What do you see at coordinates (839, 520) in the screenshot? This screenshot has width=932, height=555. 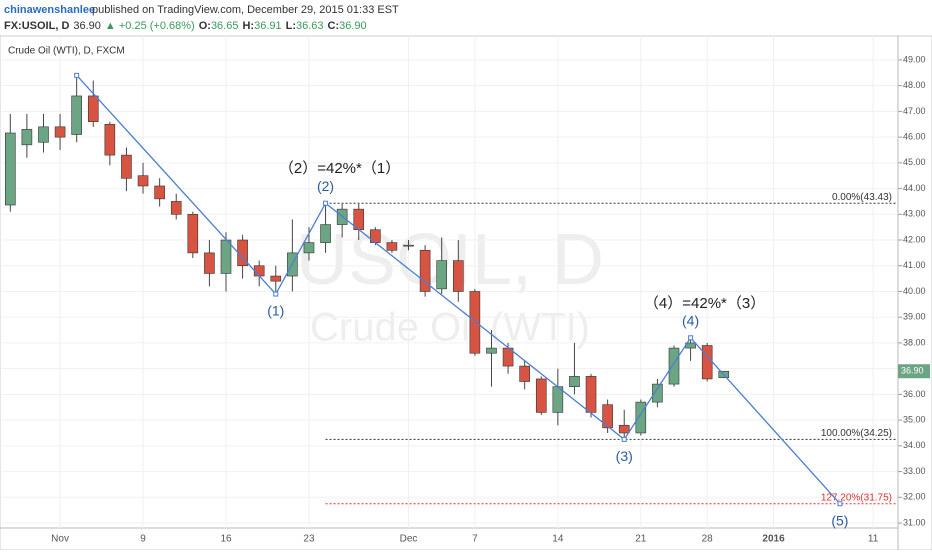 I see `wave-label: (5)` at bounding box center [839, 520].